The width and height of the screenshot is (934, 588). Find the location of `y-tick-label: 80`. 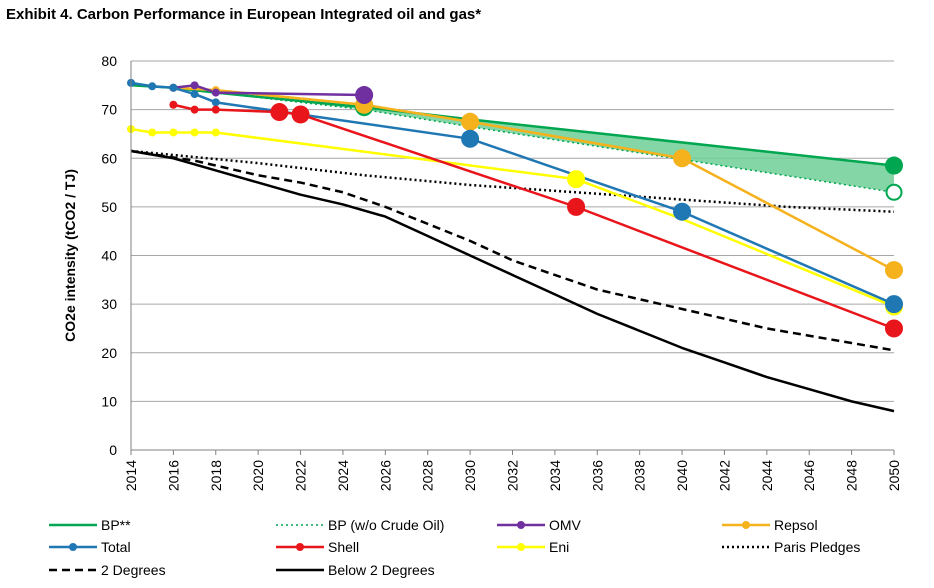

y-tick-label: 80 is located at coordinates (109, 61).